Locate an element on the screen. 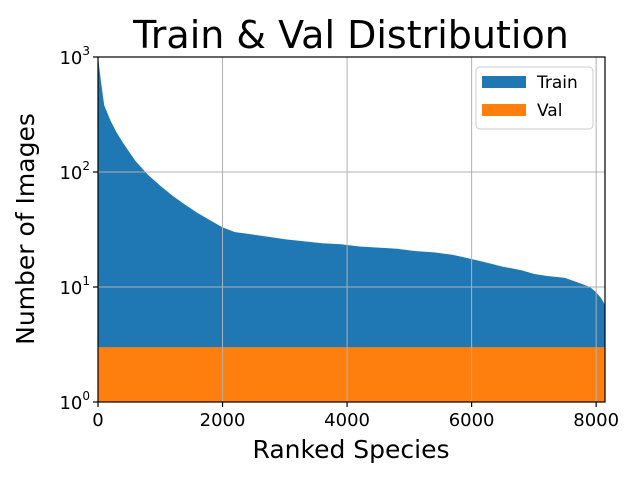 The height and width of the screenshot is (480, 640). chart-title: Train & Val Distribution is located at coordinates (350, 35).